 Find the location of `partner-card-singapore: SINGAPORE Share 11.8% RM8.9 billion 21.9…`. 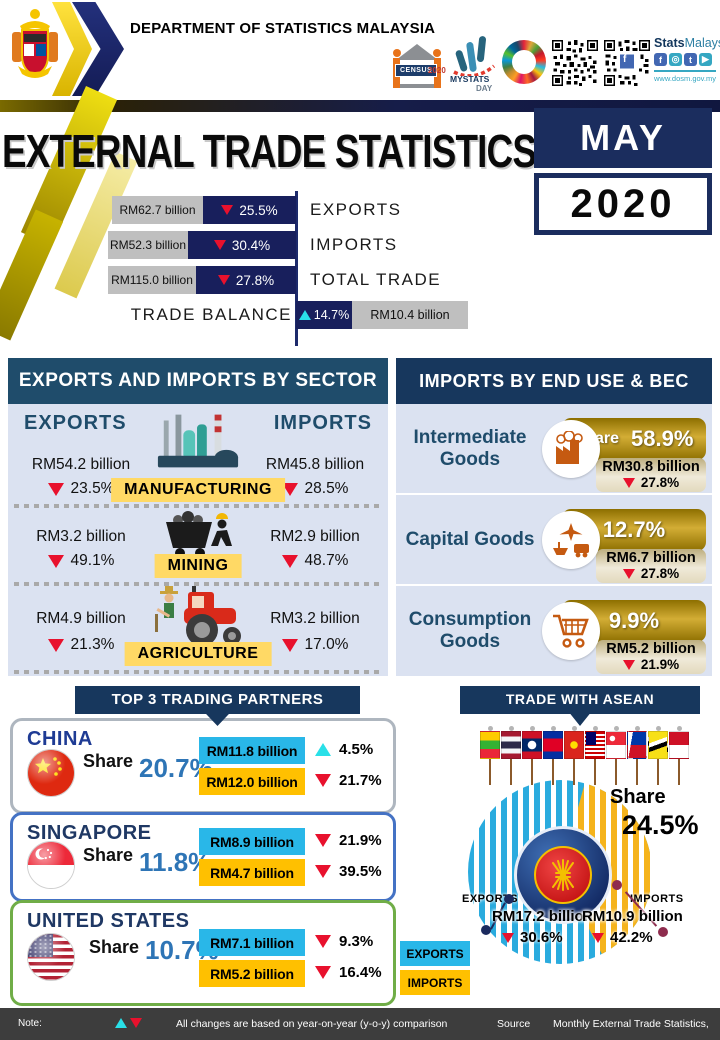

partner-card-singapore: SINGAPORE Share 11.8% RM8.9 billion 21.9… is located at coordinates (203, 857).